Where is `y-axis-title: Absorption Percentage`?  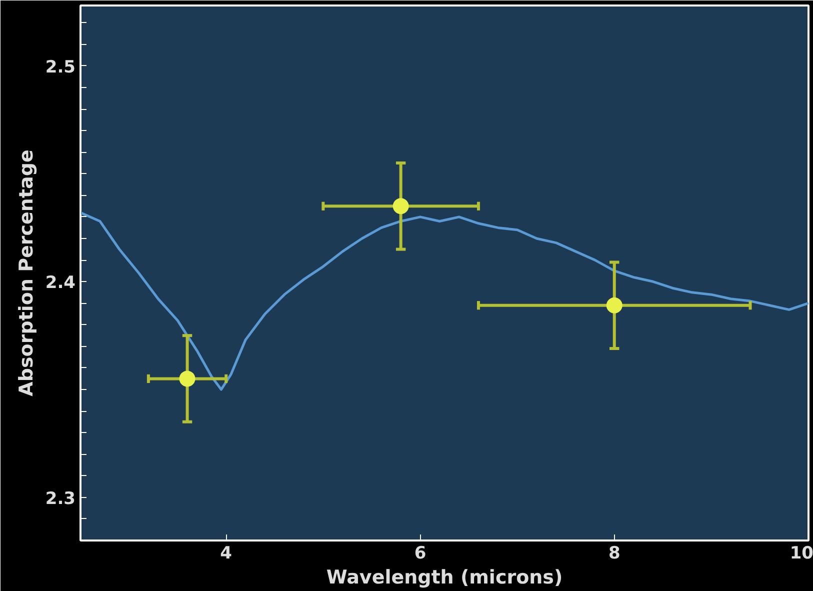 y-axis-title: Absorption Percentage is located at coordinates (26, 273).